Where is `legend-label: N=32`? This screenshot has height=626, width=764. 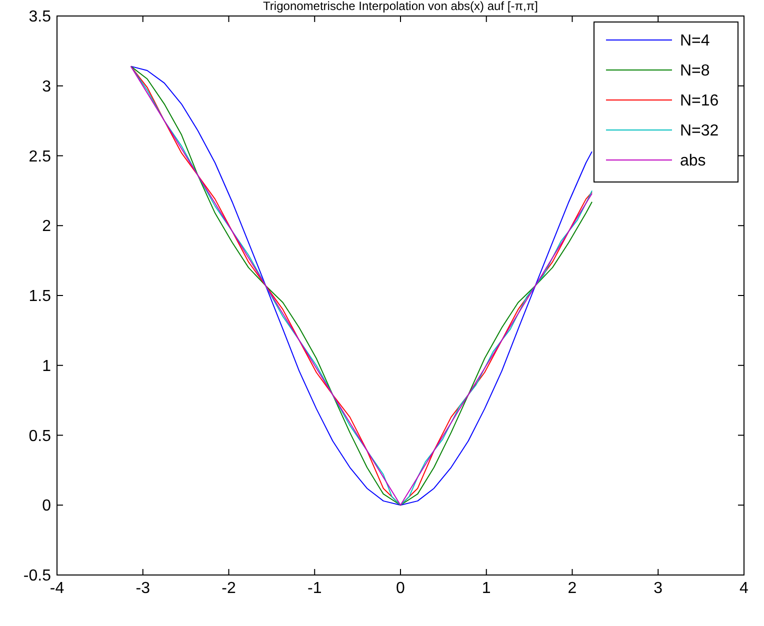 legend-label: N=32 is located at coordinates (699, 131).